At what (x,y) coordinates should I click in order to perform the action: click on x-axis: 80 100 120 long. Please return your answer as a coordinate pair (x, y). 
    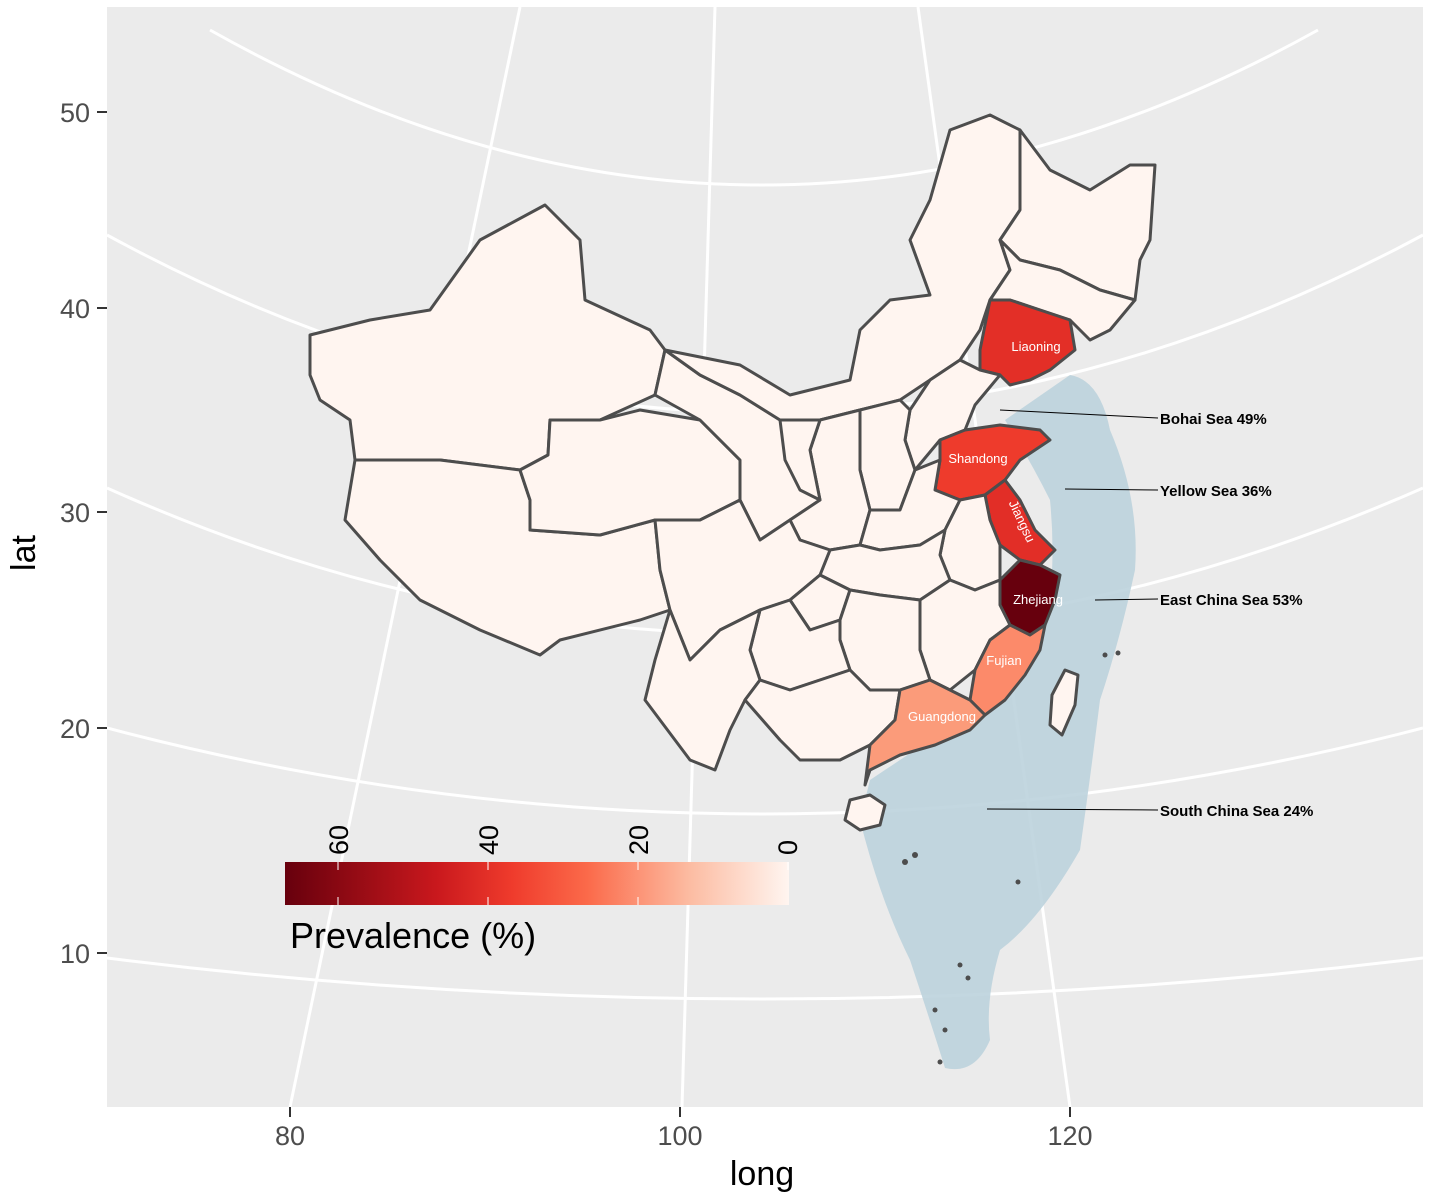
    Looking at the image, I should click on (684, 1150).